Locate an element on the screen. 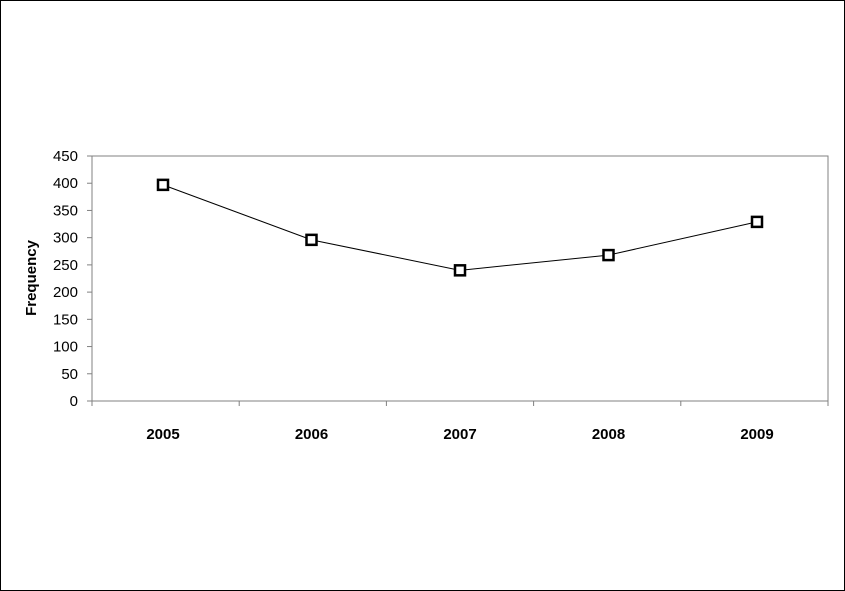  y-axis-title: Frequency is located at coordinates (31, 277).